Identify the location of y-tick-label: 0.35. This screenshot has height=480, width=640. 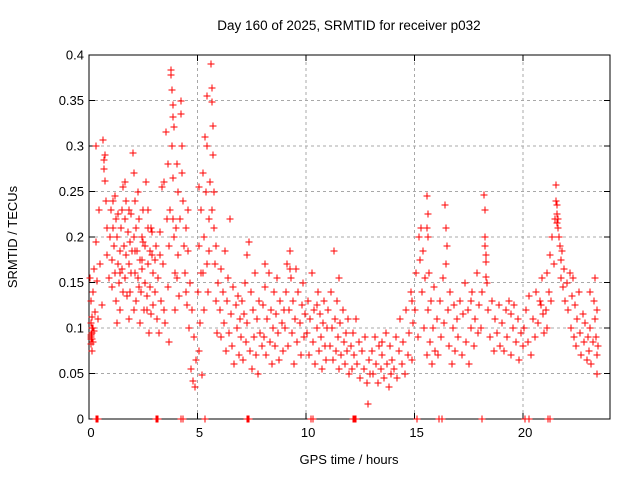
(71, 100).